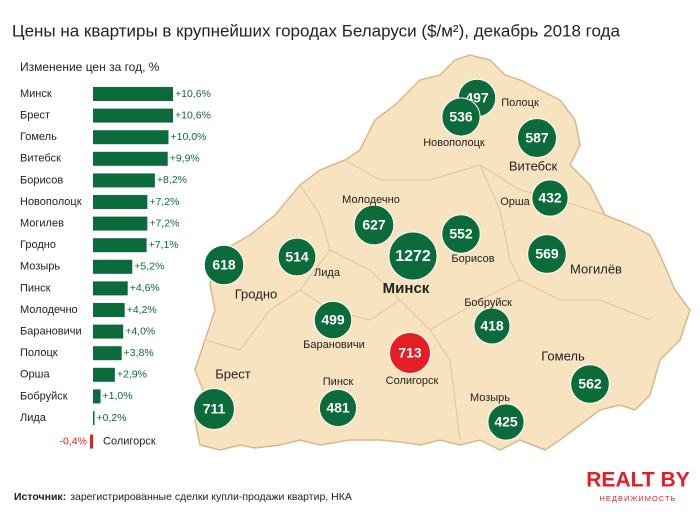 This screenshot has height=524, width=700. I want to click on city-value: 627, so click(374, 225).